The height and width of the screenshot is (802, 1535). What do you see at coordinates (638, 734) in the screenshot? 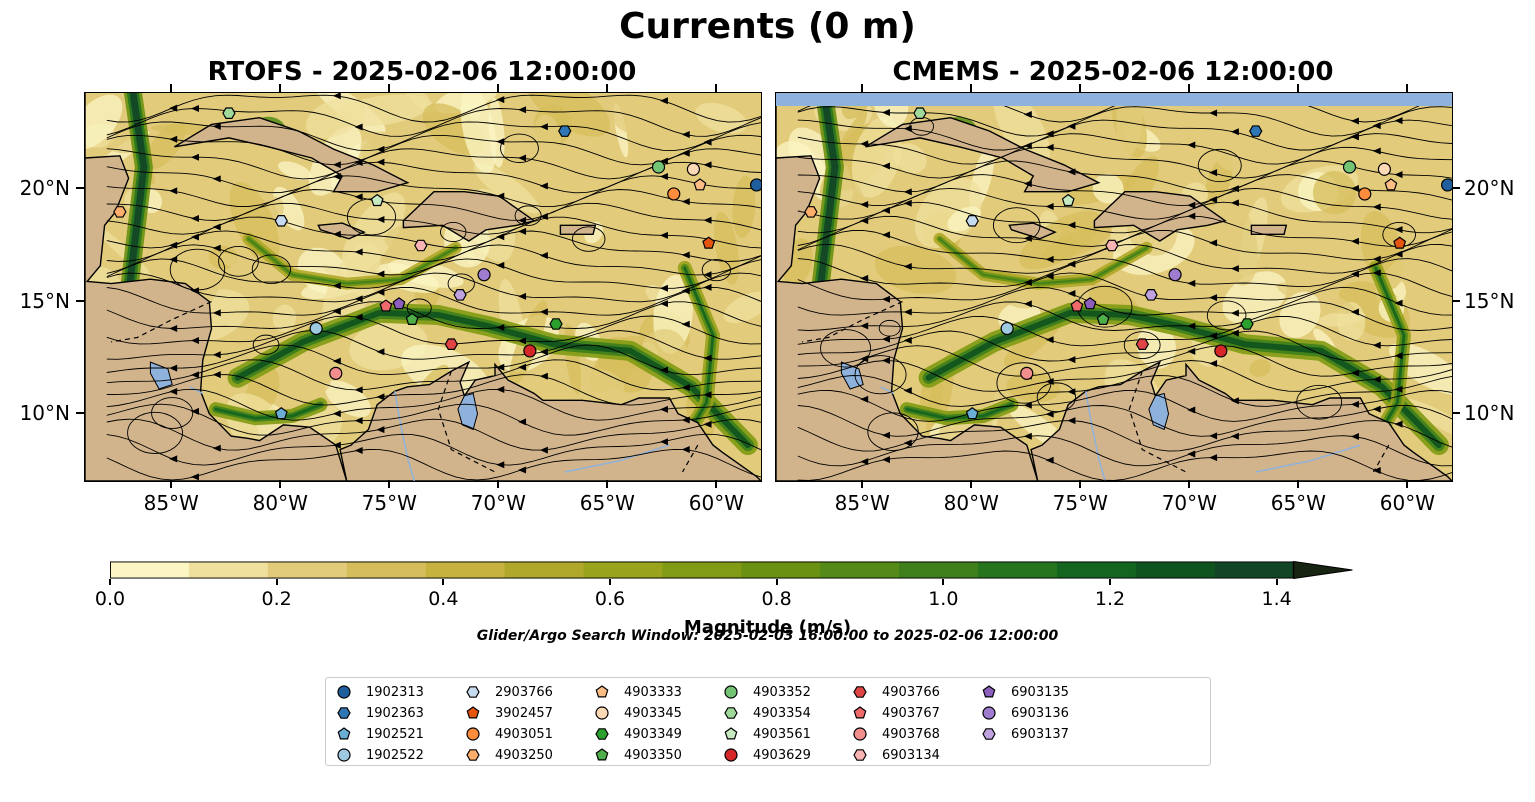
I see `legend-item-4903349: 4903349` at bounding box center [638, 734].